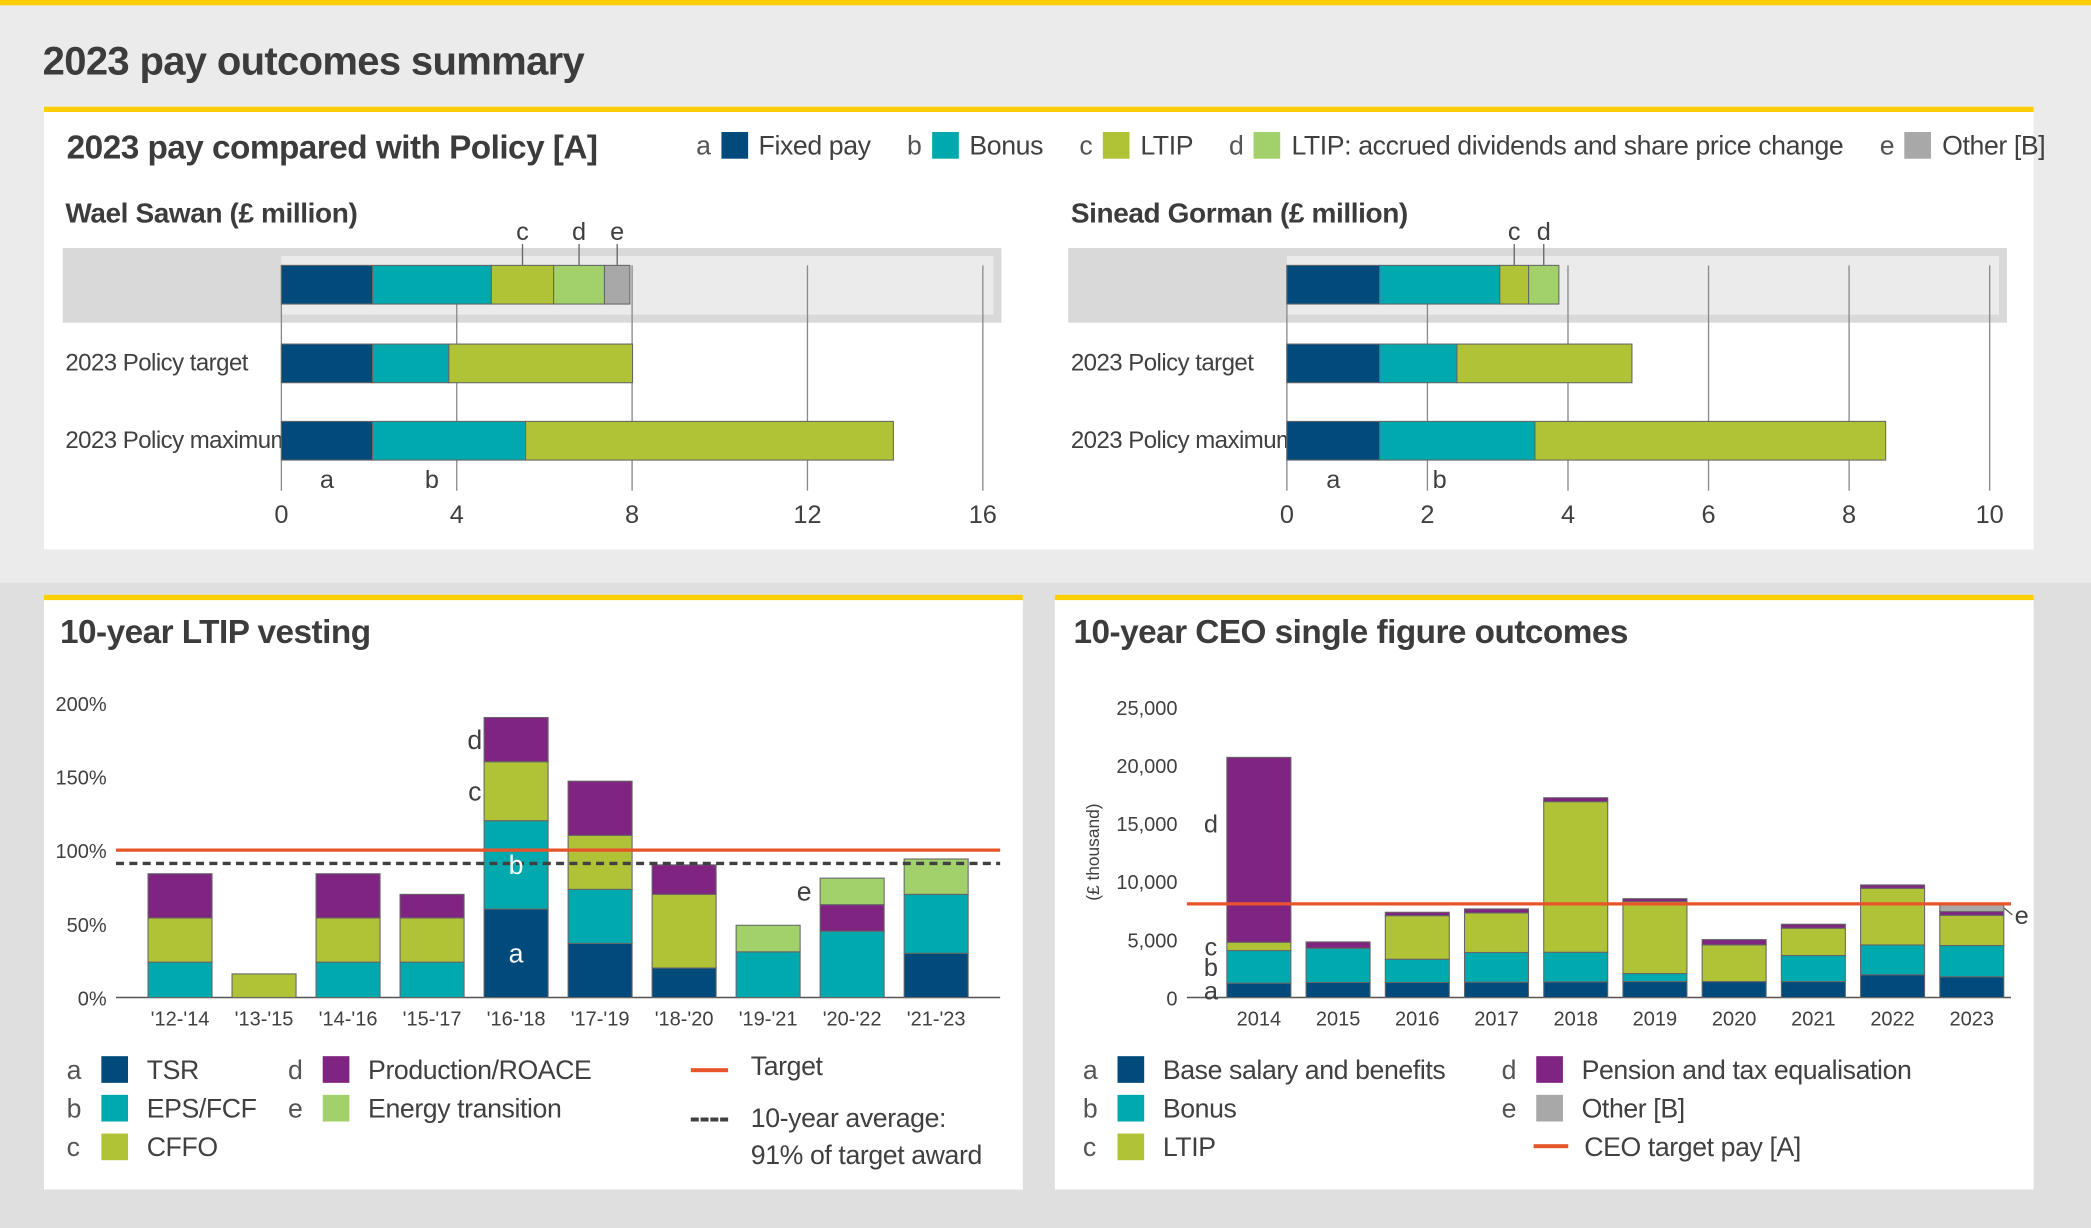 The height and width of the screenshot is (1228, 2091). I want to click on legend-label: EPS/FCF, so click(201, 1109).